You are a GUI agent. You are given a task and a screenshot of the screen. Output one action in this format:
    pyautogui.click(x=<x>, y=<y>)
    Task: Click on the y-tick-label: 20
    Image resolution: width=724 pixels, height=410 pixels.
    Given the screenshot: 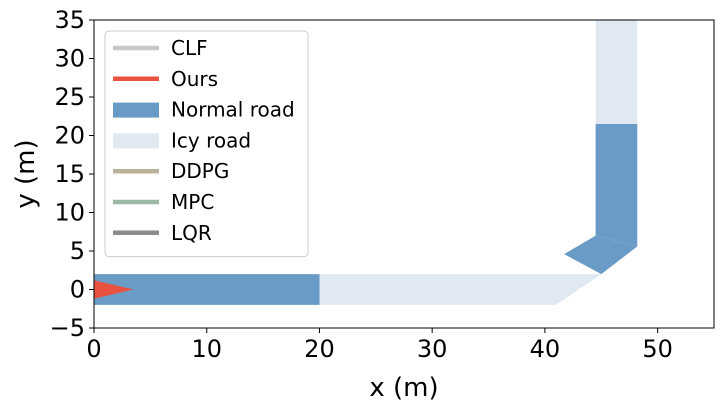 What is the action you would take?
    pyautogui.click(x=69, y=136)
    